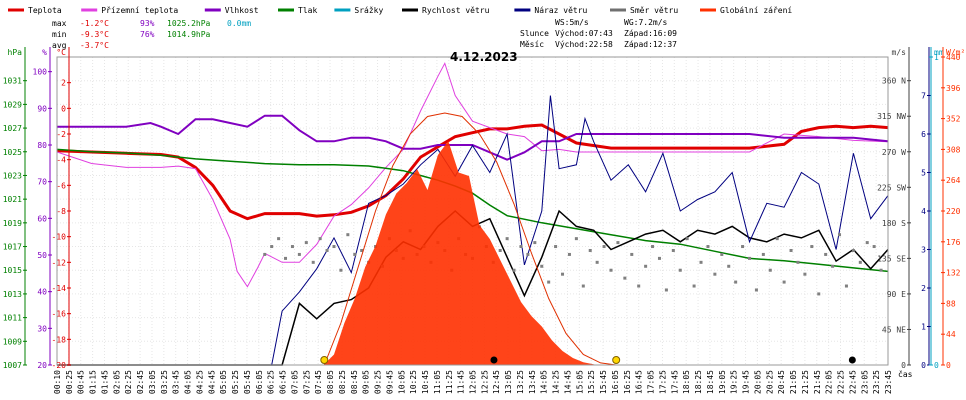 Image resolution: width=966 pixels, height=400 pixels. I want to click on x-tick-label: 07:05, so click(294, 382).